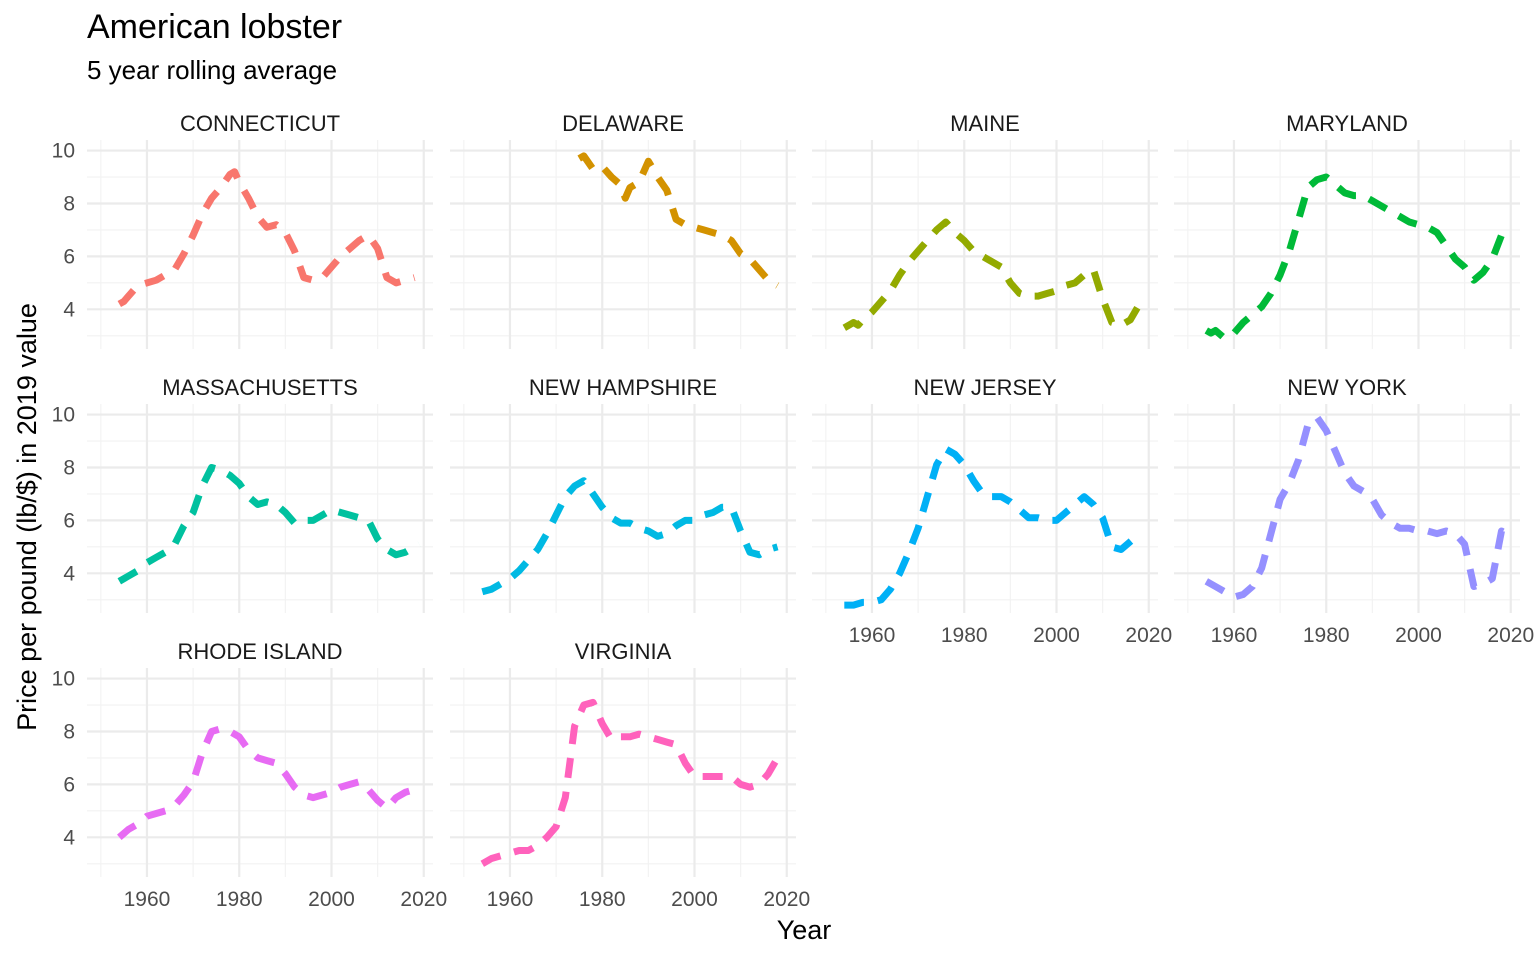 The height and width of the screenshot is (960, 1536). I want to click on panel-delaware: DELAWARE, so click(623, 230).